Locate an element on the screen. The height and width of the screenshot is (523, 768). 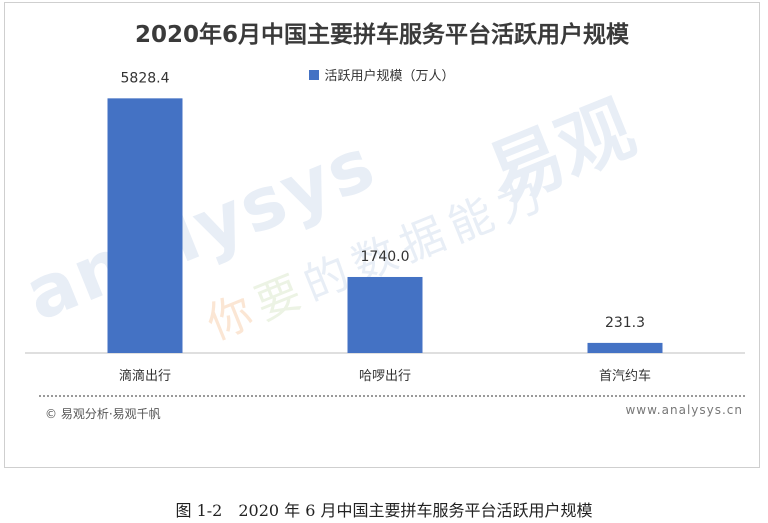
data-label-1: 1740.0 is located at coordinates (385, 257).